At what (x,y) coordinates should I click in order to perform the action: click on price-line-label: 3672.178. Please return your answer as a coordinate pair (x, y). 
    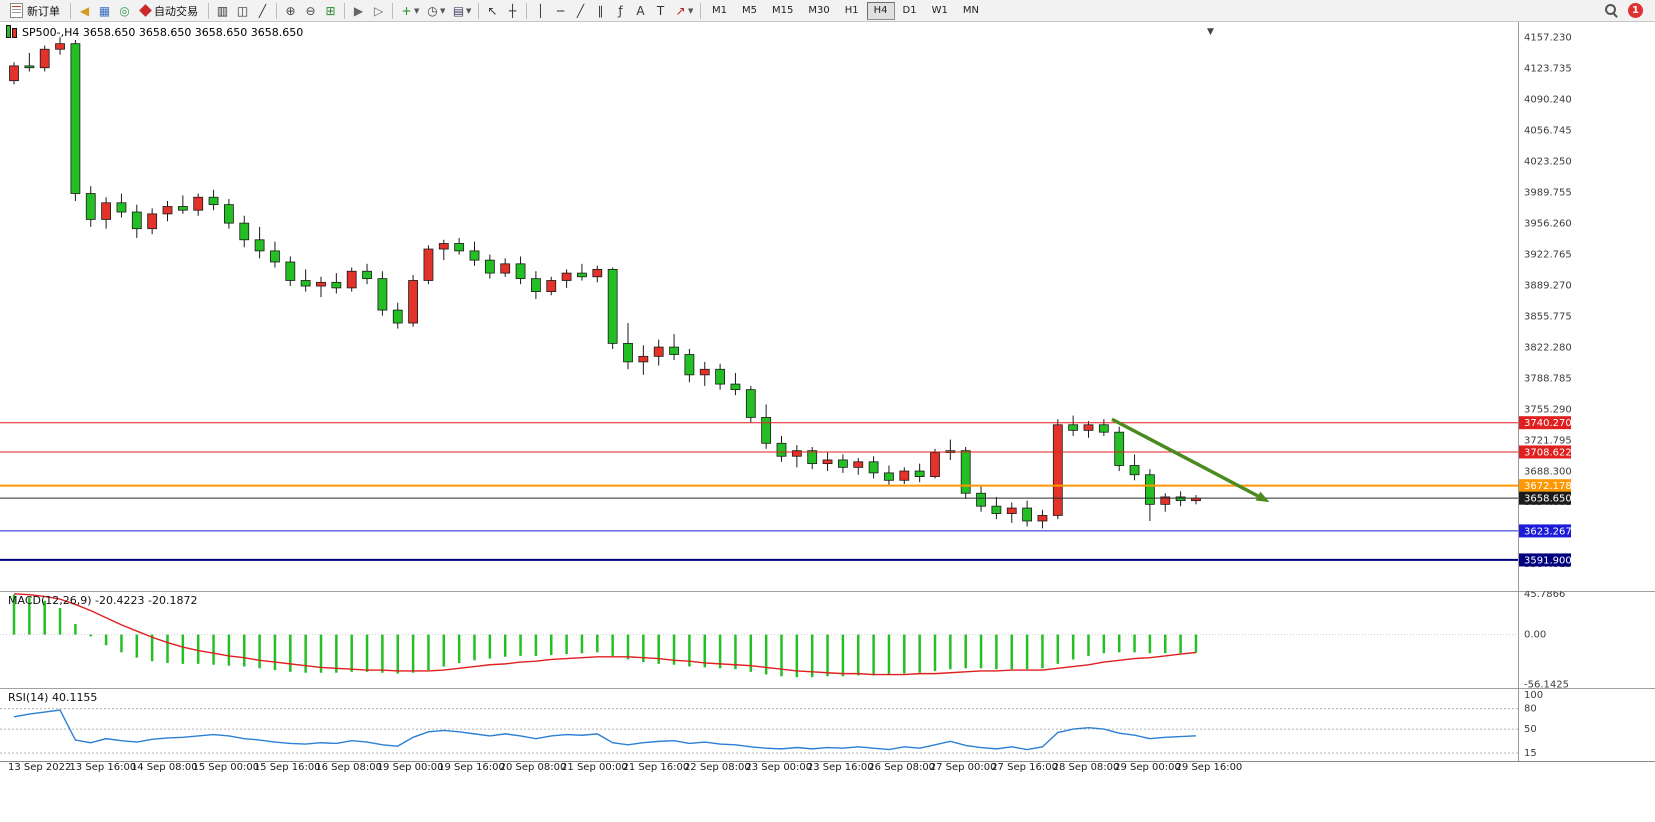
    Looking at the image, I should click on (1548, 486).